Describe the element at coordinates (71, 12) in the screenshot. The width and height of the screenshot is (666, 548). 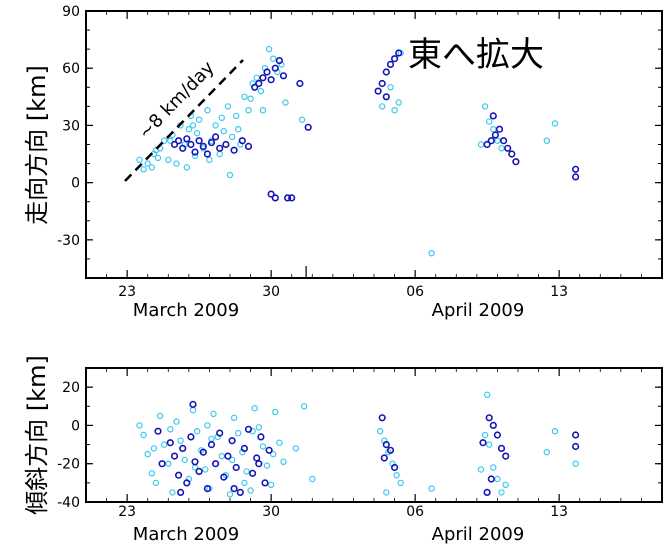
I see `y-tick-label: 90` at that location.